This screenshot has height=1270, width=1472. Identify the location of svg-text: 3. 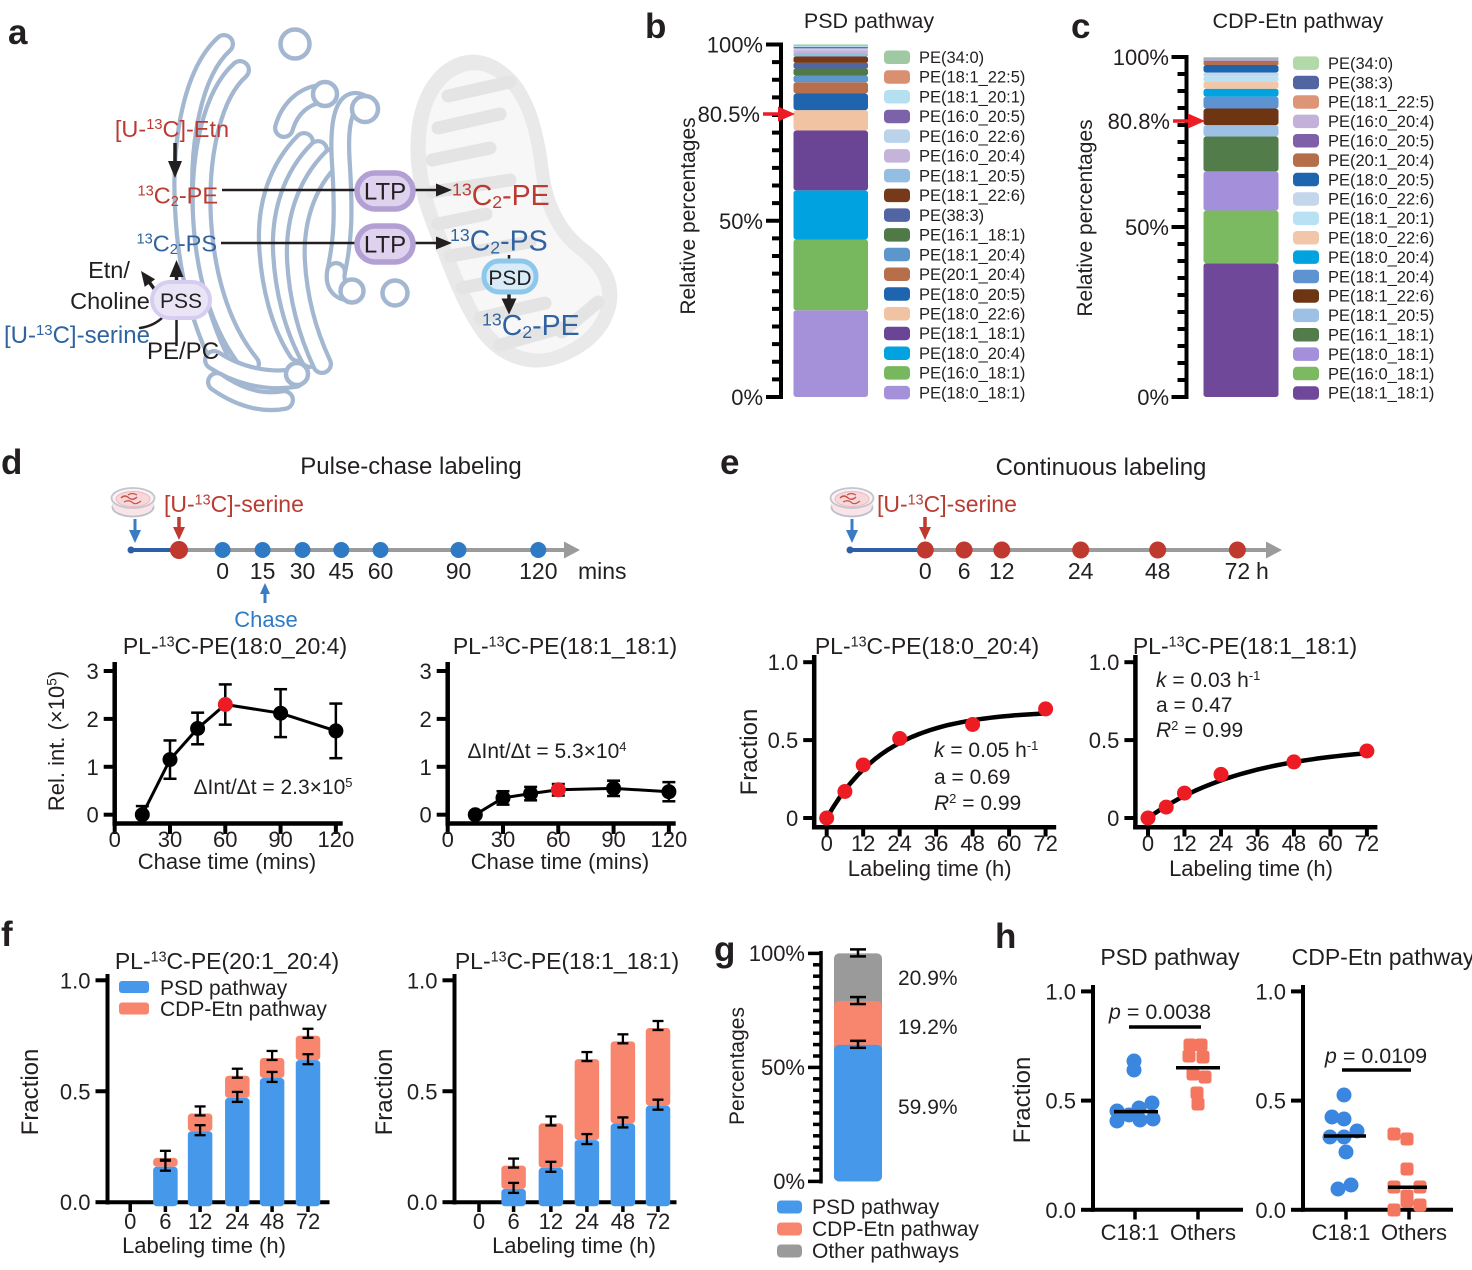
(425, 671).